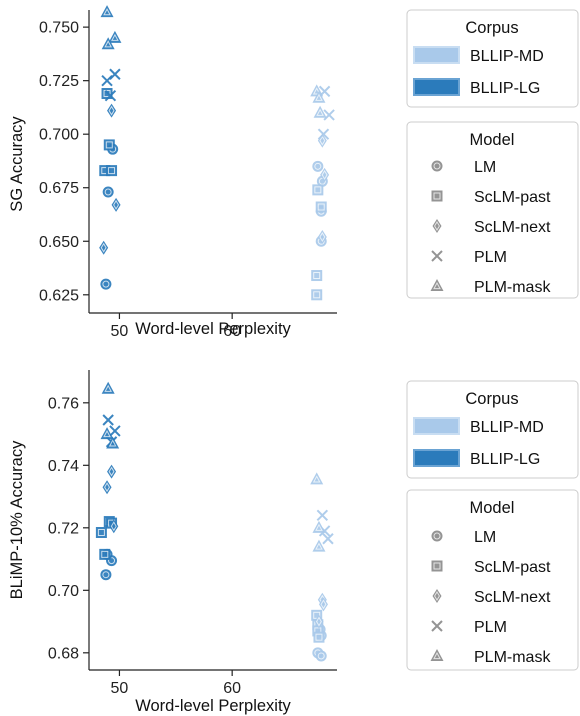  Describe the element at coordinates (437, 536) in the screenshot. I see `legend-marker-lm` at that location.